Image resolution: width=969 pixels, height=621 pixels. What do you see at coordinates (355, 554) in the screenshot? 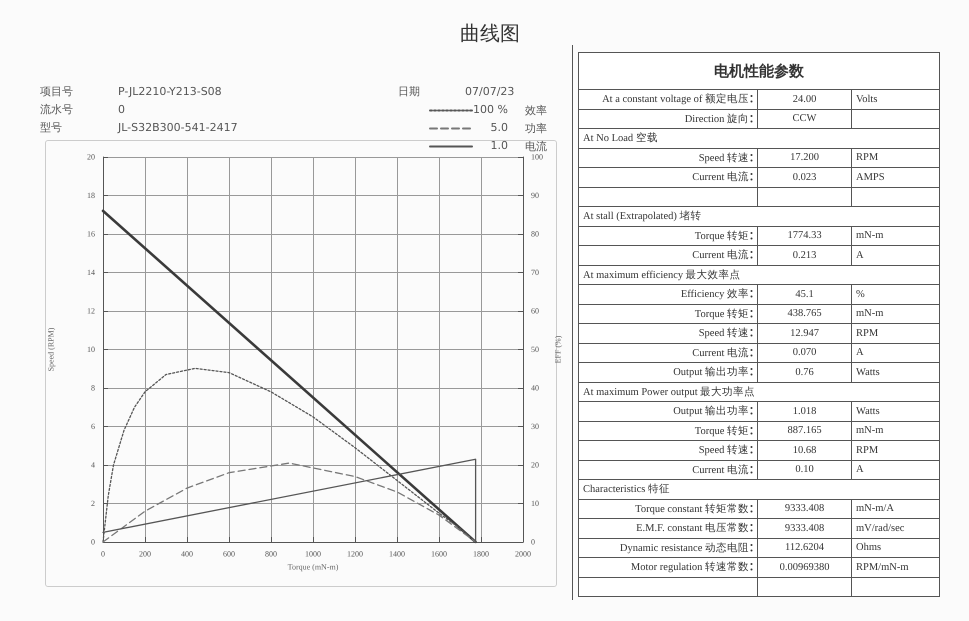
I see `x-tick-label: 1200` at bounding box center [355, 554].